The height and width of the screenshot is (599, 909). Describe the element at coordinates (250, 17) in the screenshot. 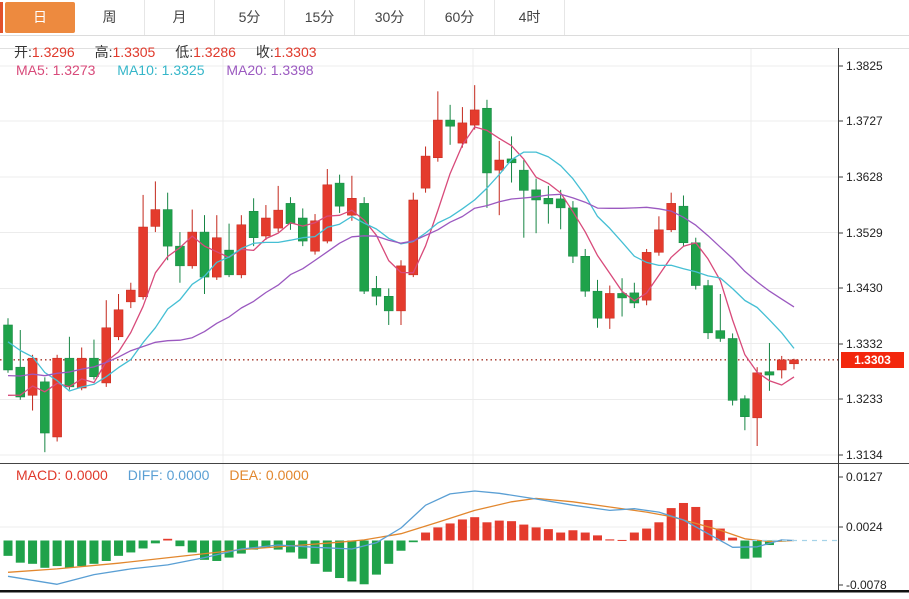

I see `tab-5min: 5分` at that location.